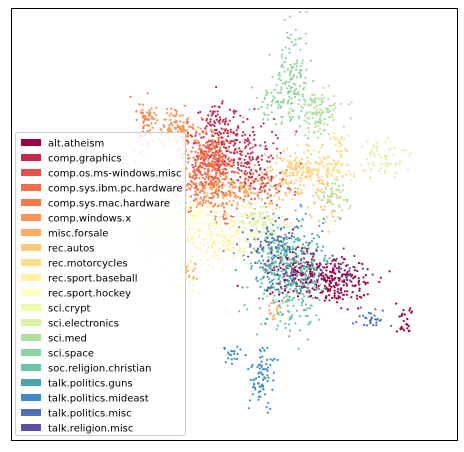 This screenshot has height=452, width=464. What do you see at coordinates (85, 399) in the screenshot?
I see `legend-item: talk.politics.mideast` at bounding box center [85, 399].